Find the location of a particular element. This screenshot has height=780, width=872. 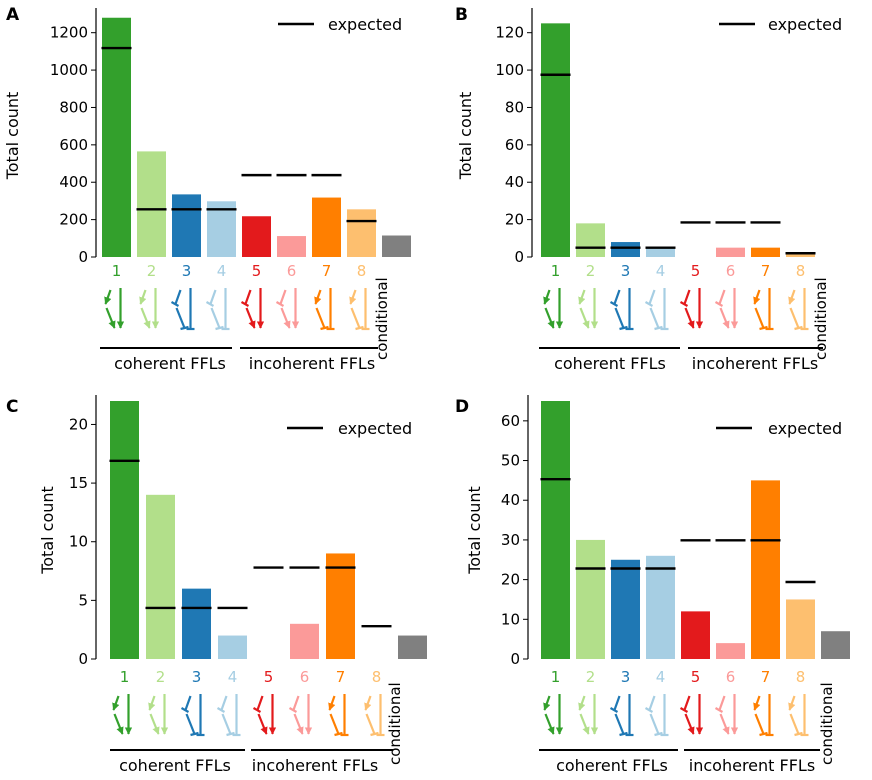

y-tick-label: 1000 is located at coordinates (69, 70).